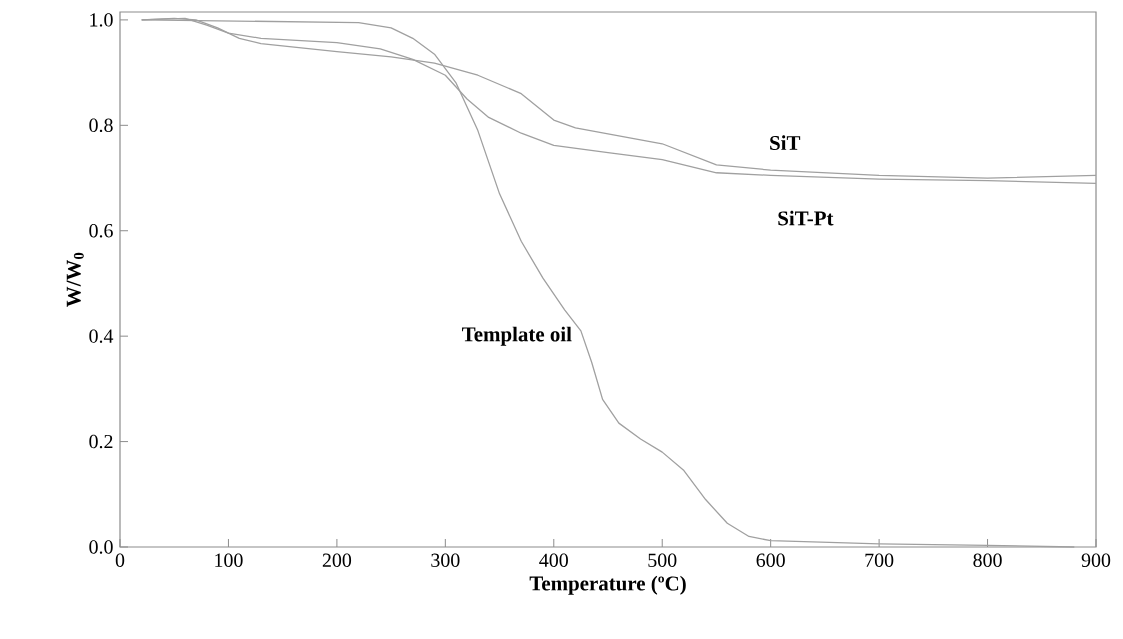  I want to click on series-label: SiT-Pt, so click(806, 218).